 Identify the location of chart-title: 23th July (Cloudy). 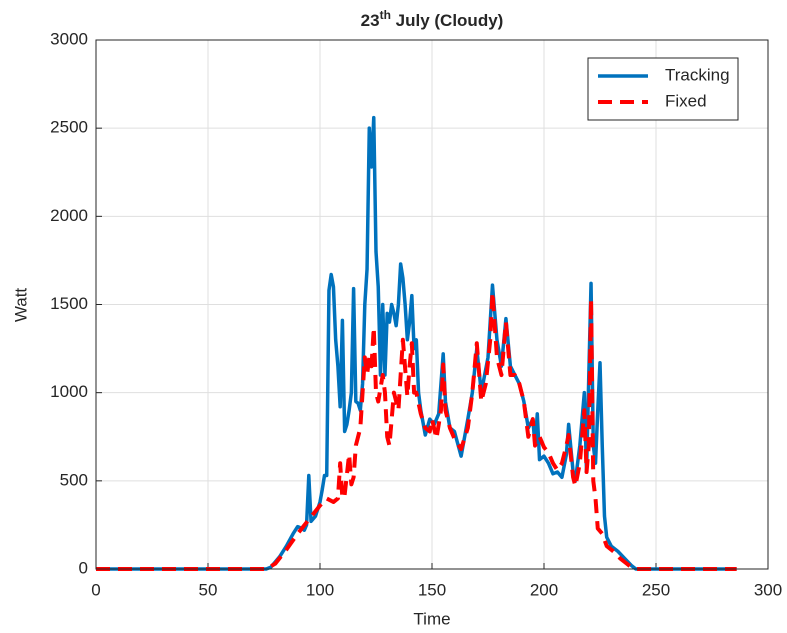
(432, 19).